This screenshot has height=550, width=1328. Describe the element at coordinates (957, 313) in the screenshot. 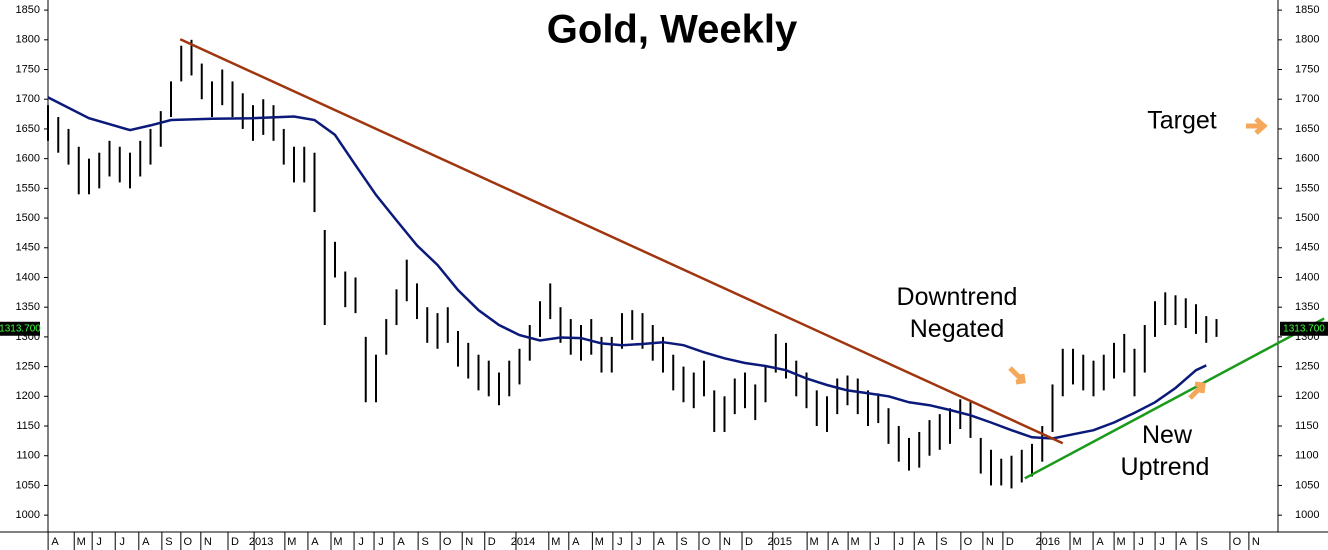

I see `annotation: Downtrend Negated` at that location.